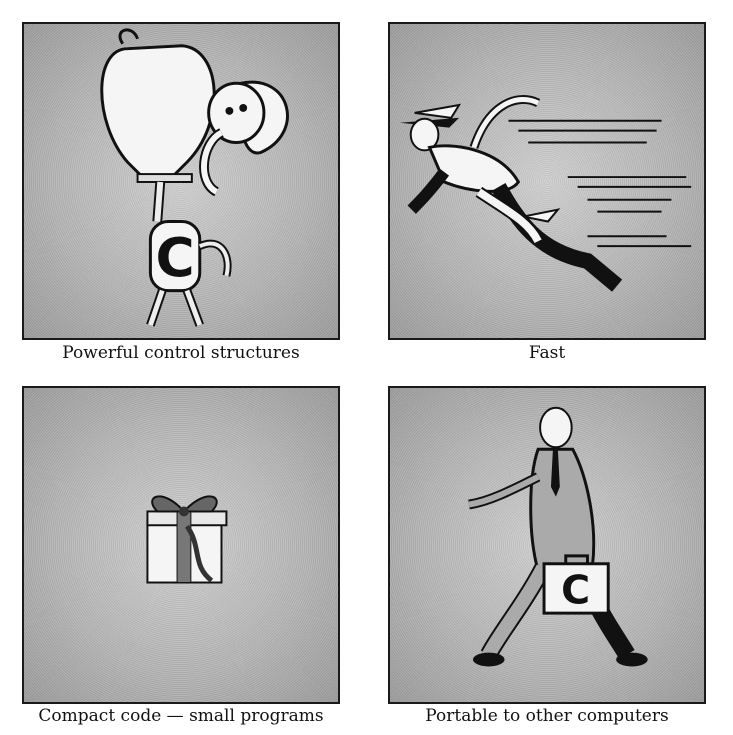  What do you see at coordinates (547, 716) in the screenshot?
I see `caption-portable: Portable to other computers` at bounding box center [547, 716].